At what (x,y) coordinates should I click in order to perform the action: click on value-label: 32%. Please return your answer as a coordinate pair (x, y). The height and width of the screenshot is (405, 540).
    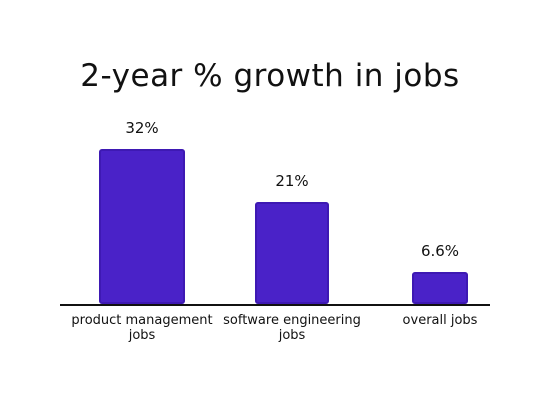
    Looking at the image, I should click on (142, 128).